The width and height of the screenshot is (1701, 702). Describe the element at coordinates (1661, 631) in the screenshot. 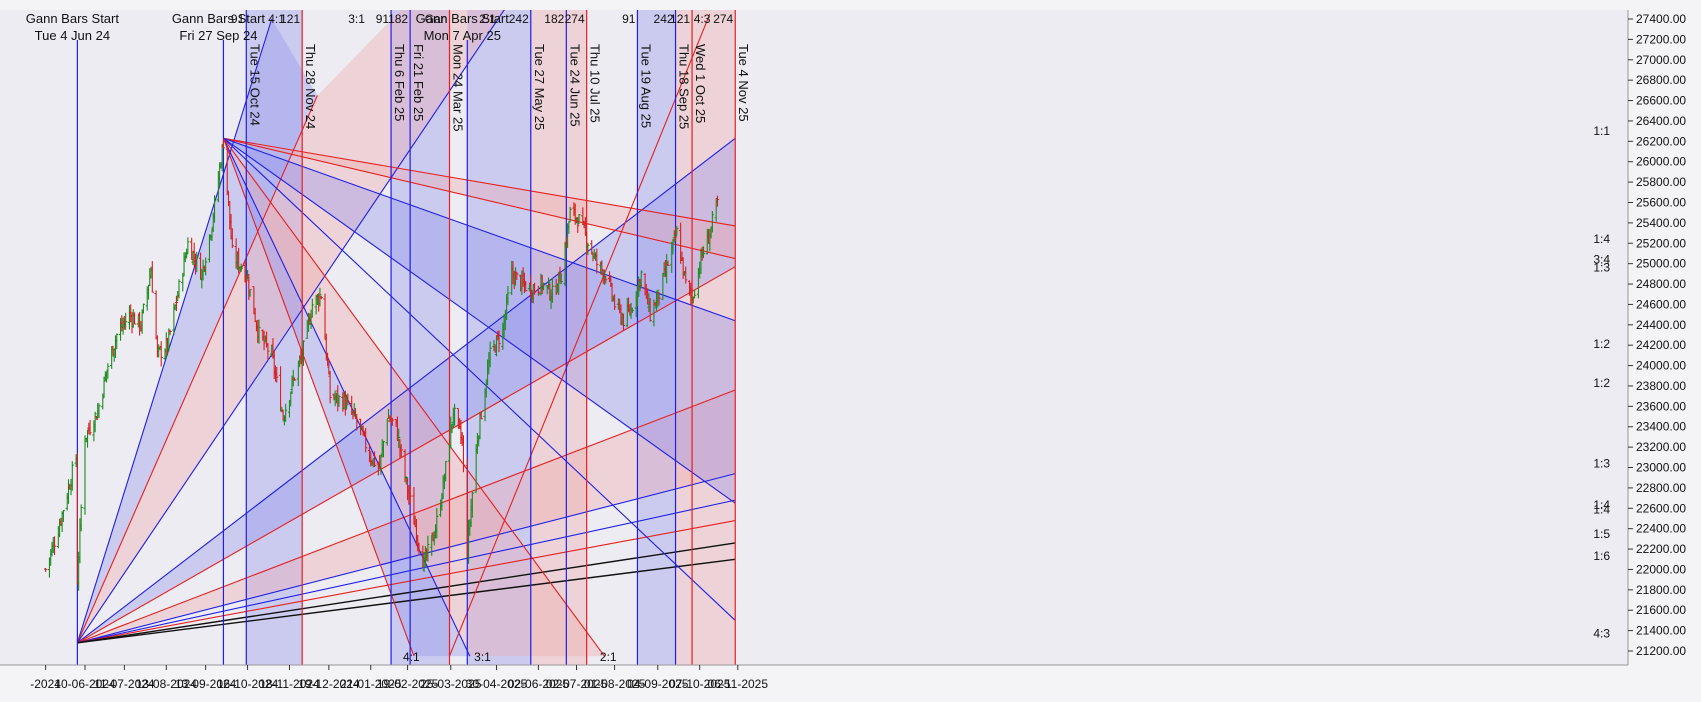

I see `price-tick-label-30: 21400.00` at that location.